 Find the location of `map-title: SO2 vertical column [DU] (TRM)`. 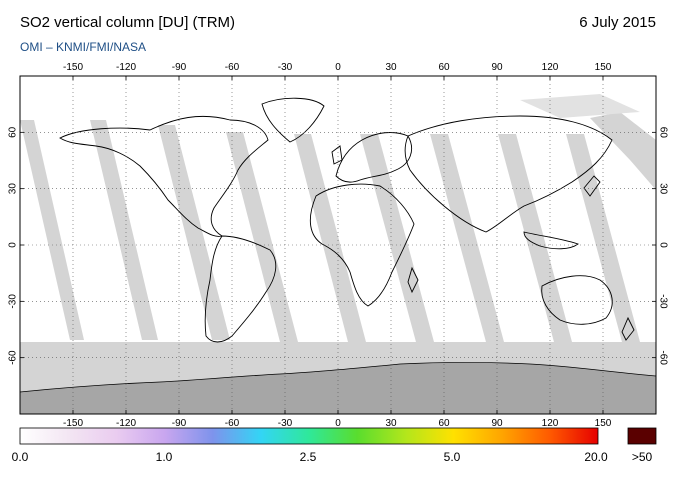

map-title: SO2 vertical column [DU] (TRM) is located at coordinates (128, 22).